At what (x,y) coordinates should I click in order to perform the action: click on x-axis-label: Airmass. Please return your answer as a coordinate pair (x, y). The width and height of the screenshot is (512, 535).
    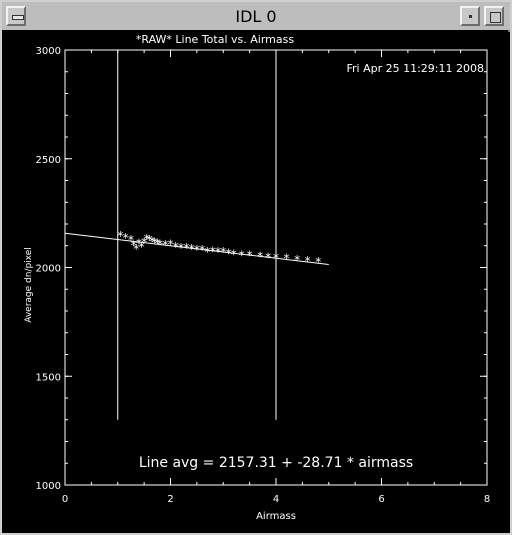
    Looking at the image, I should click on (276, 516).